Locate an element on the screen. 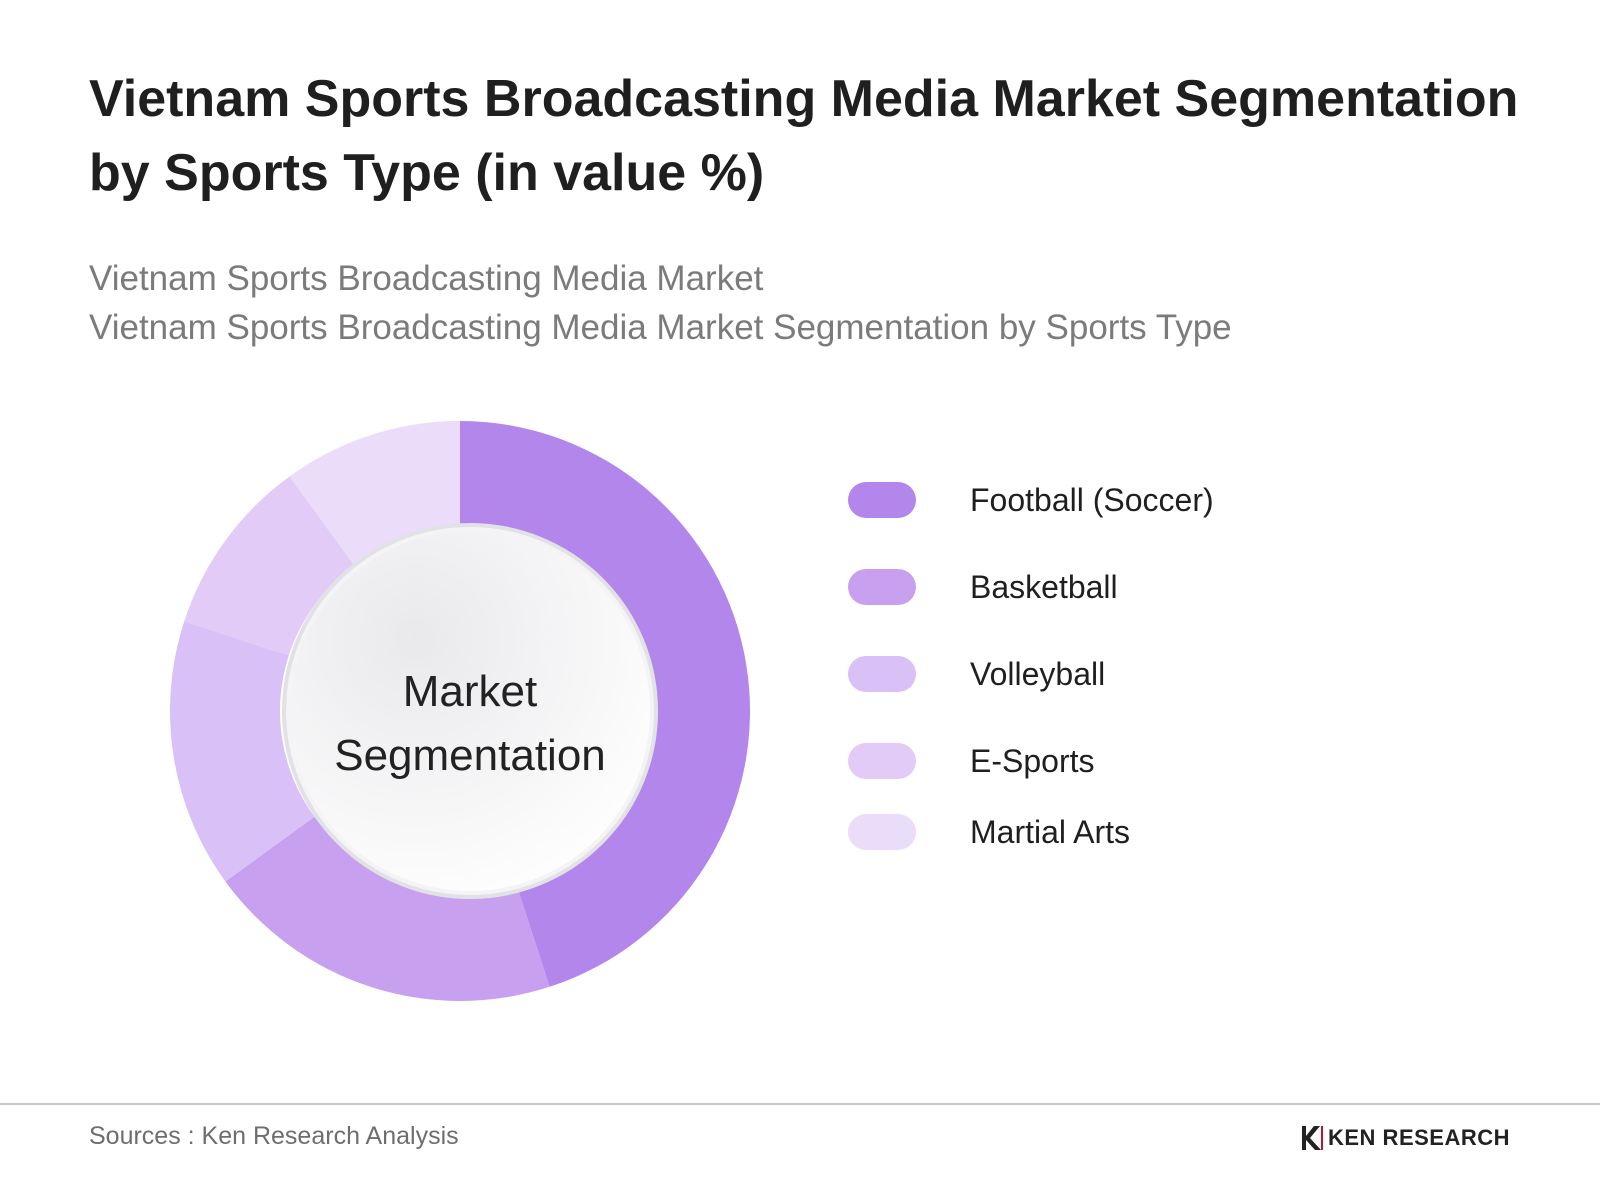 The image size is (1600, 1200). donut-slice-basketball is located at coordinates (387, 908).